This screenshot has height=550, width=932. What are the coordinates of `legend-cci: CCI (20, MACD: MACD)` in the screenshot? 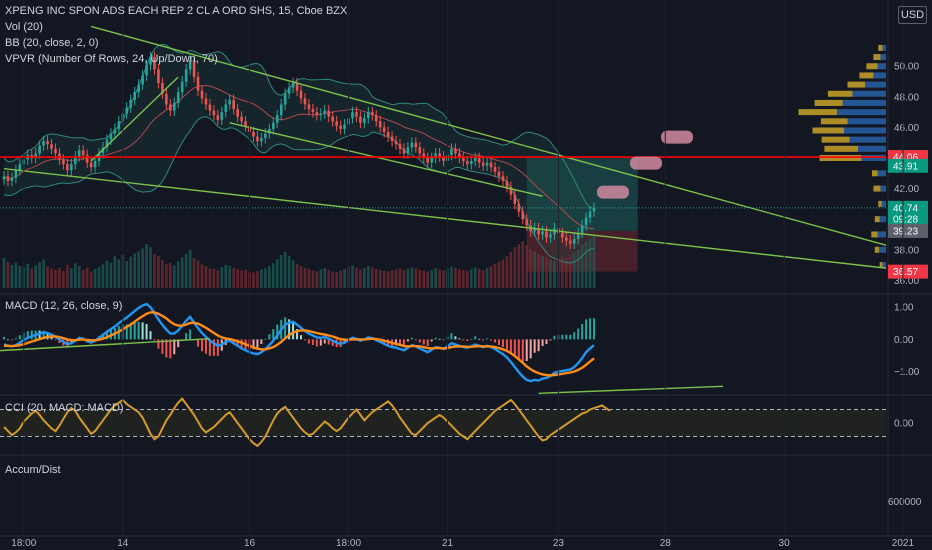 It's located at (64, 408).